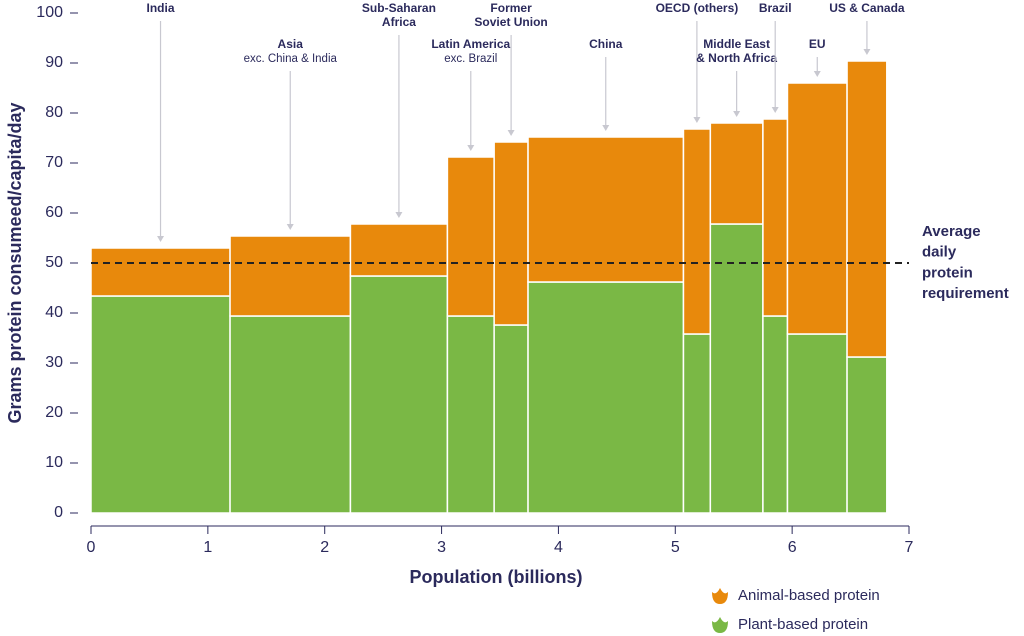  What do you see at coordinates (54, 162) in the screenshot?
I see `y-tick-label: 70` at bounding box center [54, 162].